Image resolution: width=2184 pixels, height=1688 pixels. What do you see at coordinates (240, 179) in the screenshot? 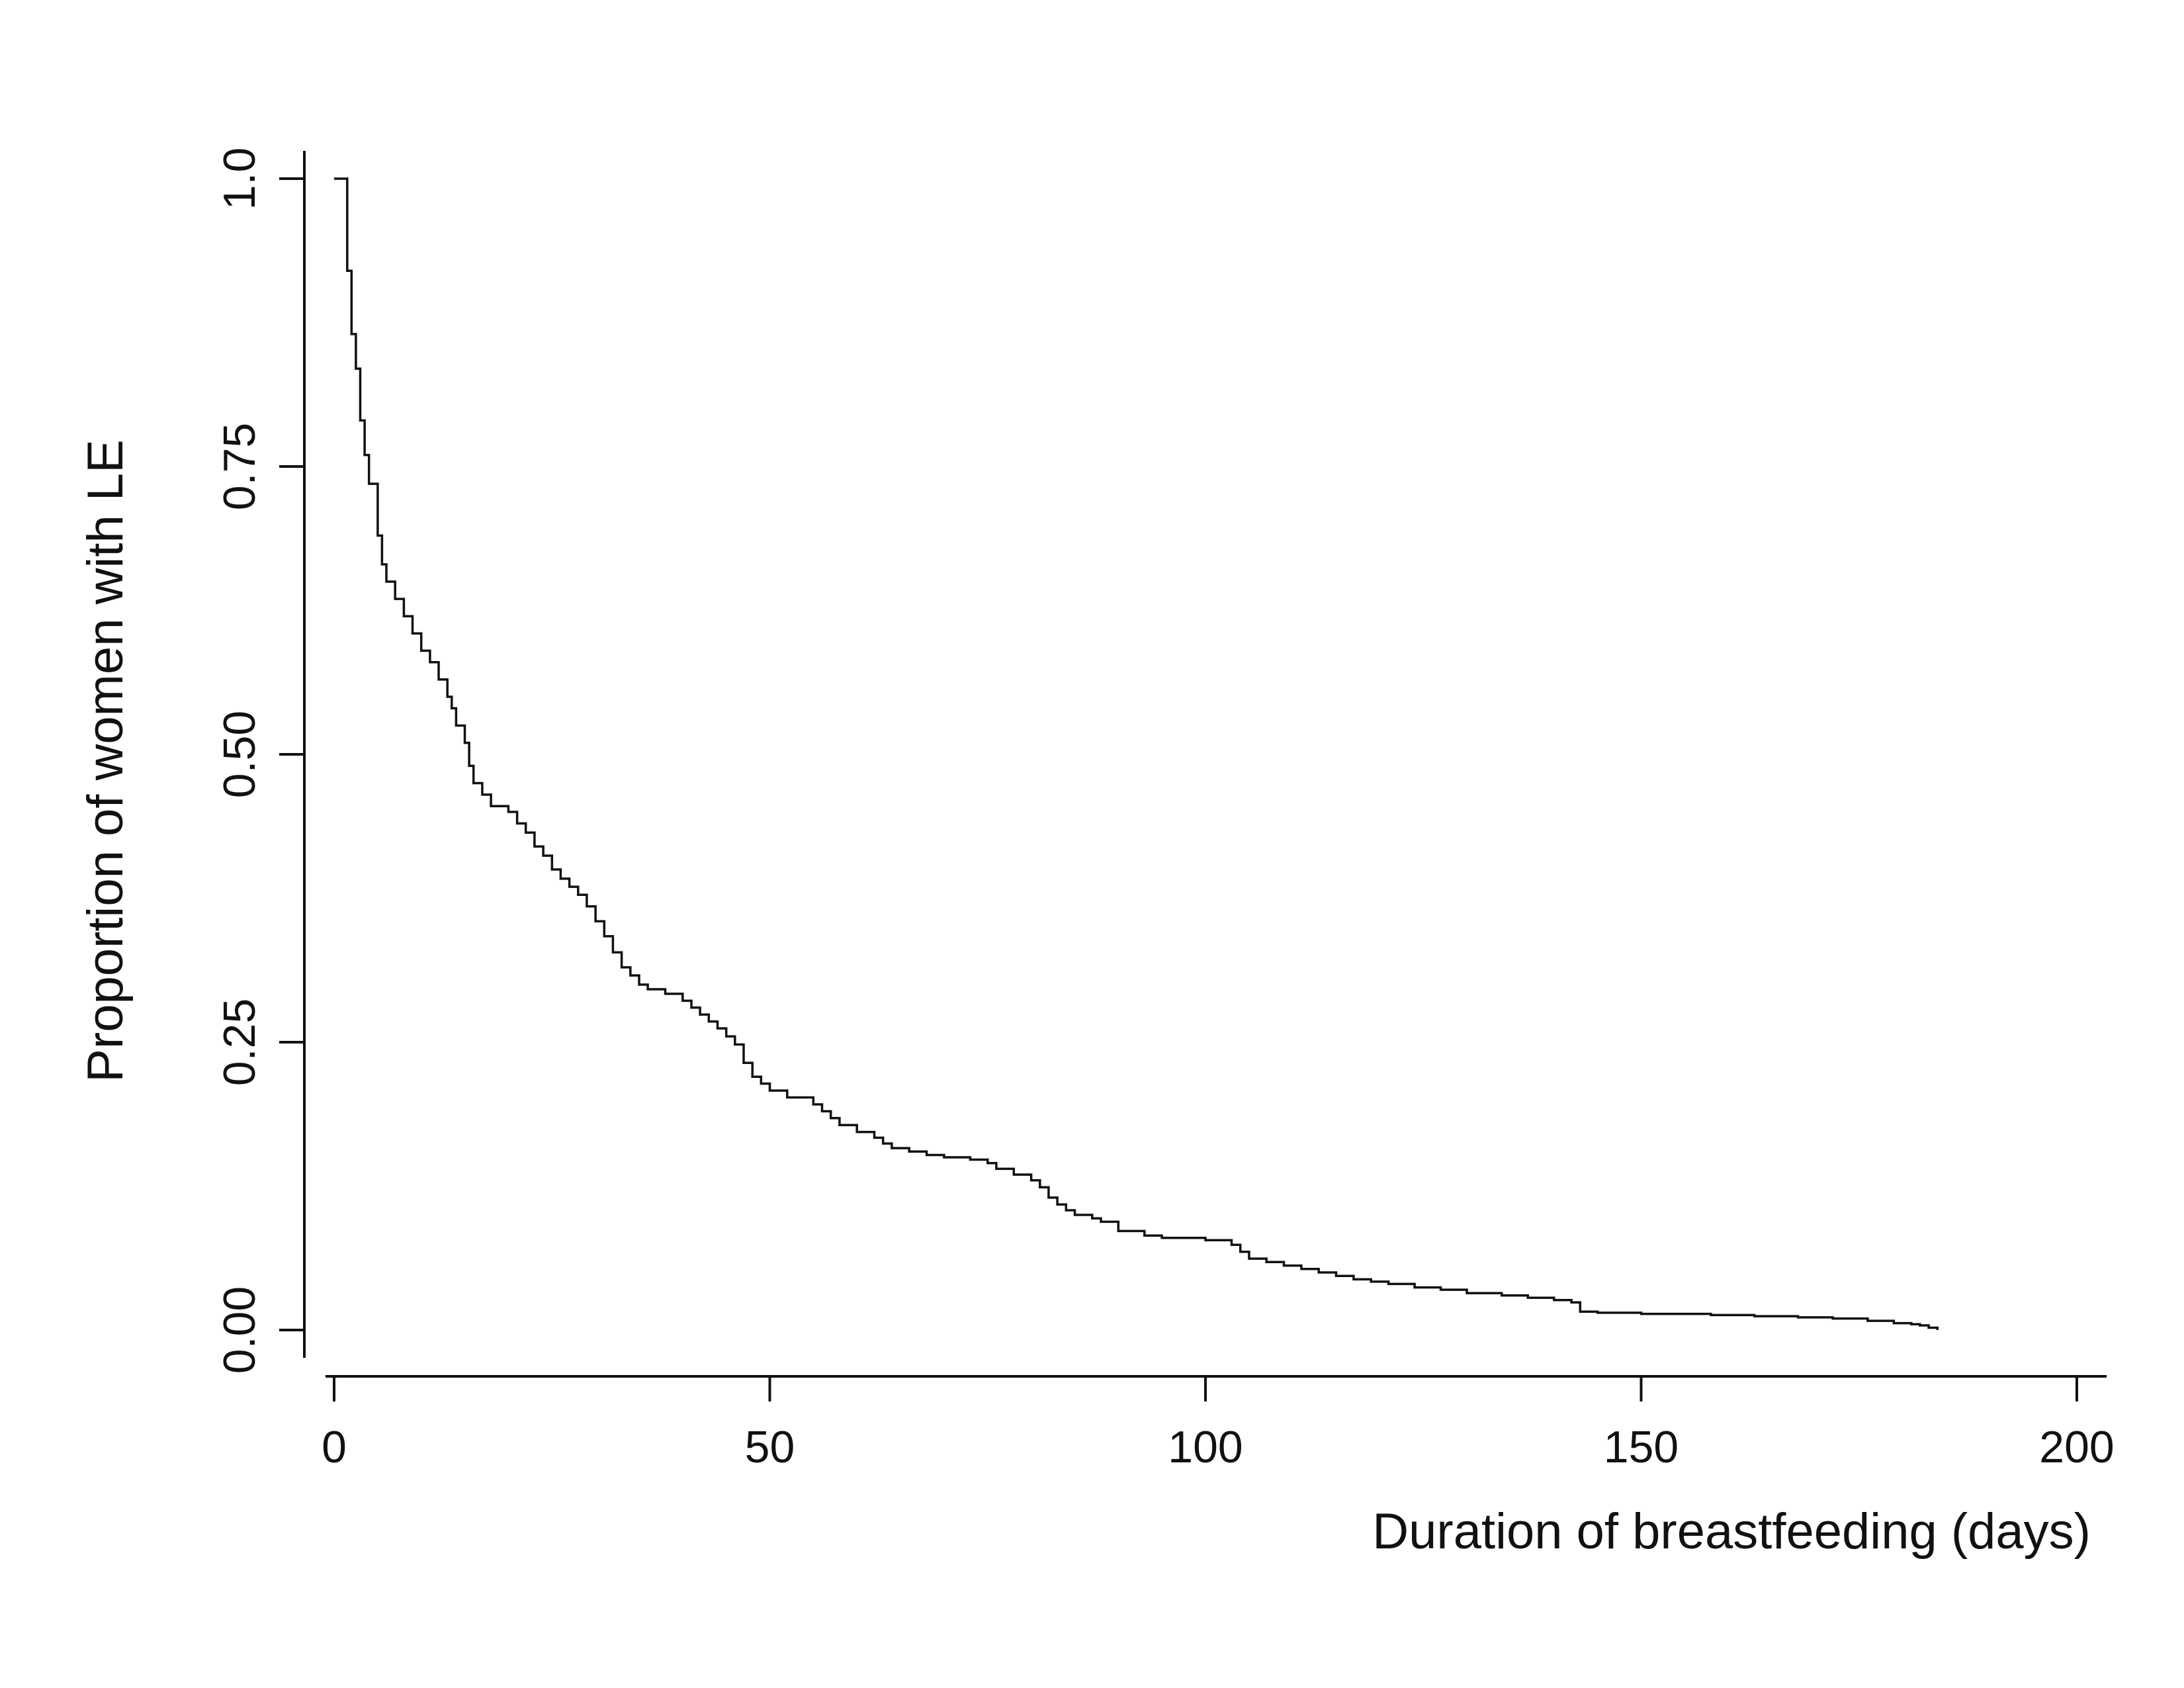
I see `y-tick-label: 1.0` at bounding box center [240, 179].